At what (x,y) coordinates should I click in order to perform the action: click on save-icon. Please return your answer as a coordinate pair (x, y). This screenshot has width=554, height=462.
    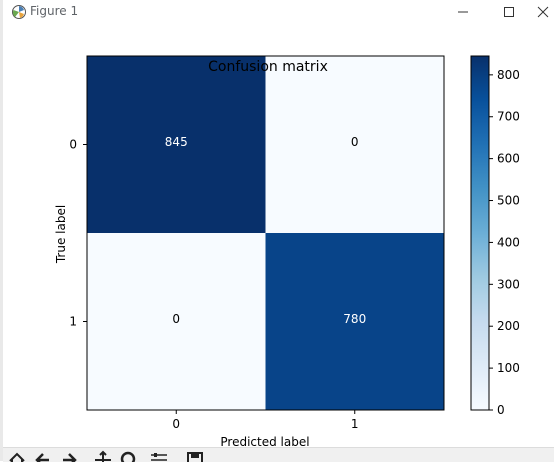
    Looking at the image, I should click on (195, 457).